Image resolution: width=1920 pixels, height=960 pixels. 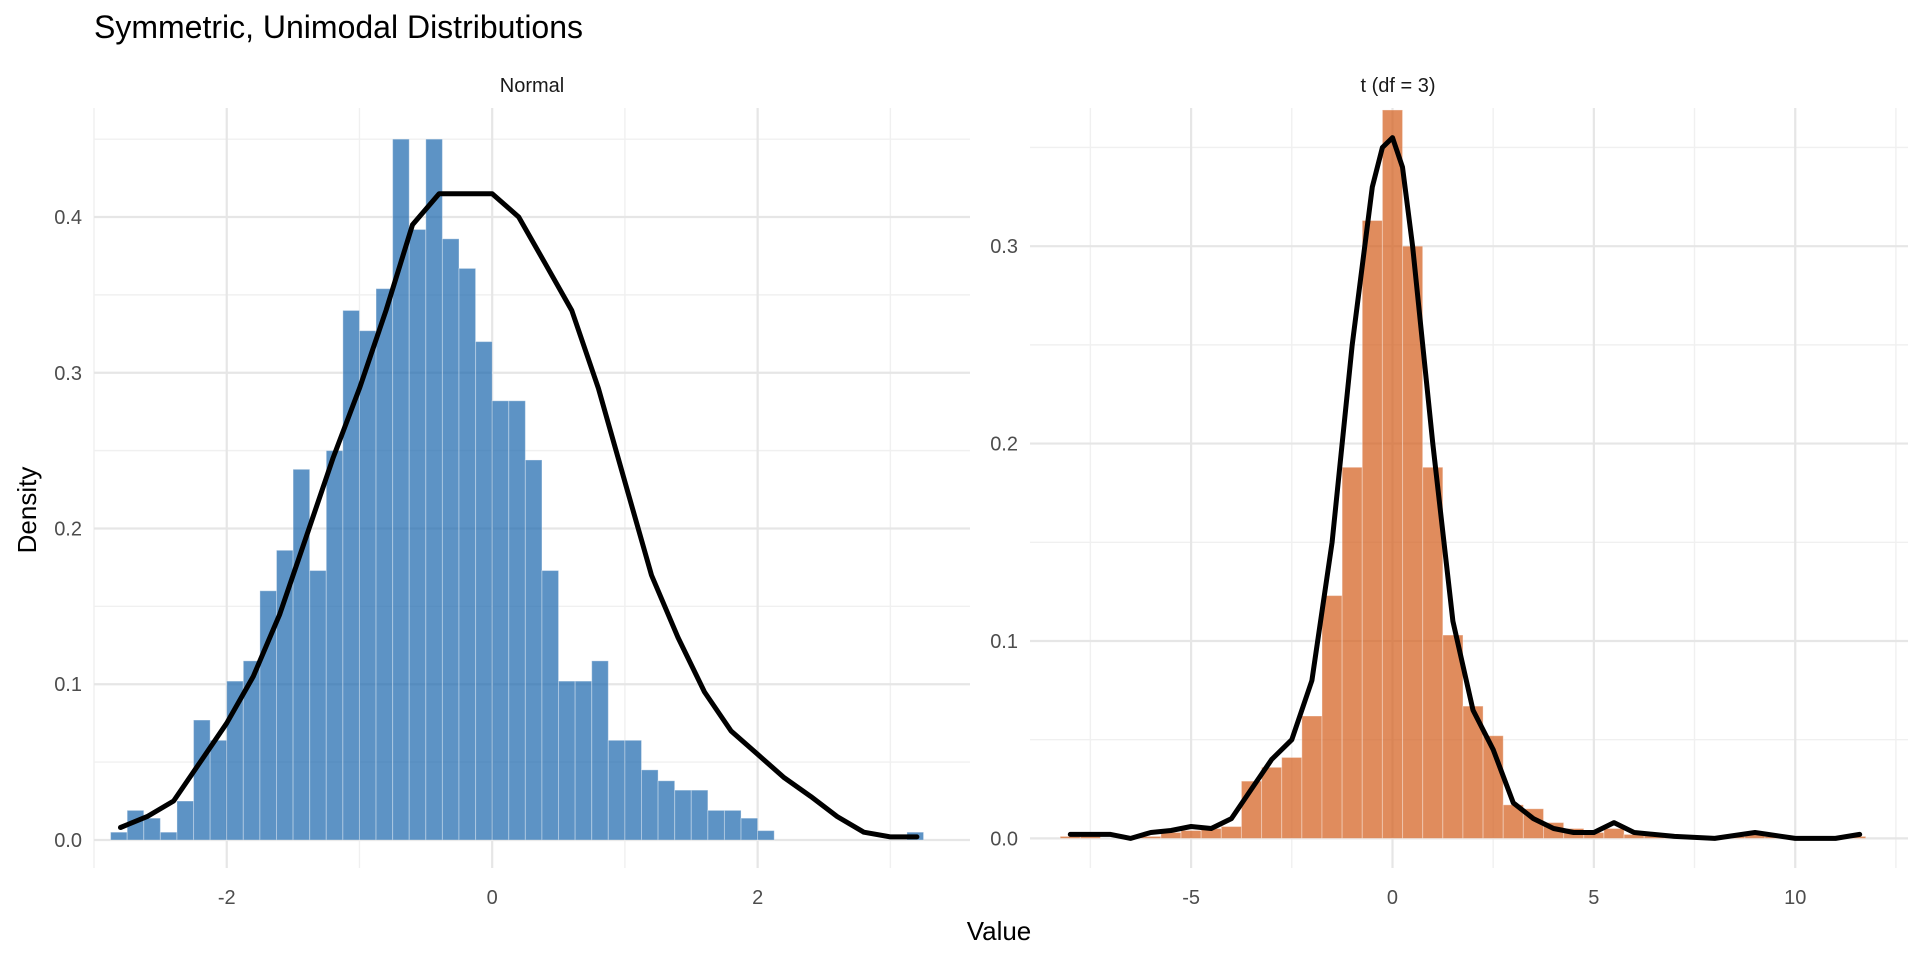 I want to click on x-tick-label: 10, so click(x=1795, y=898).